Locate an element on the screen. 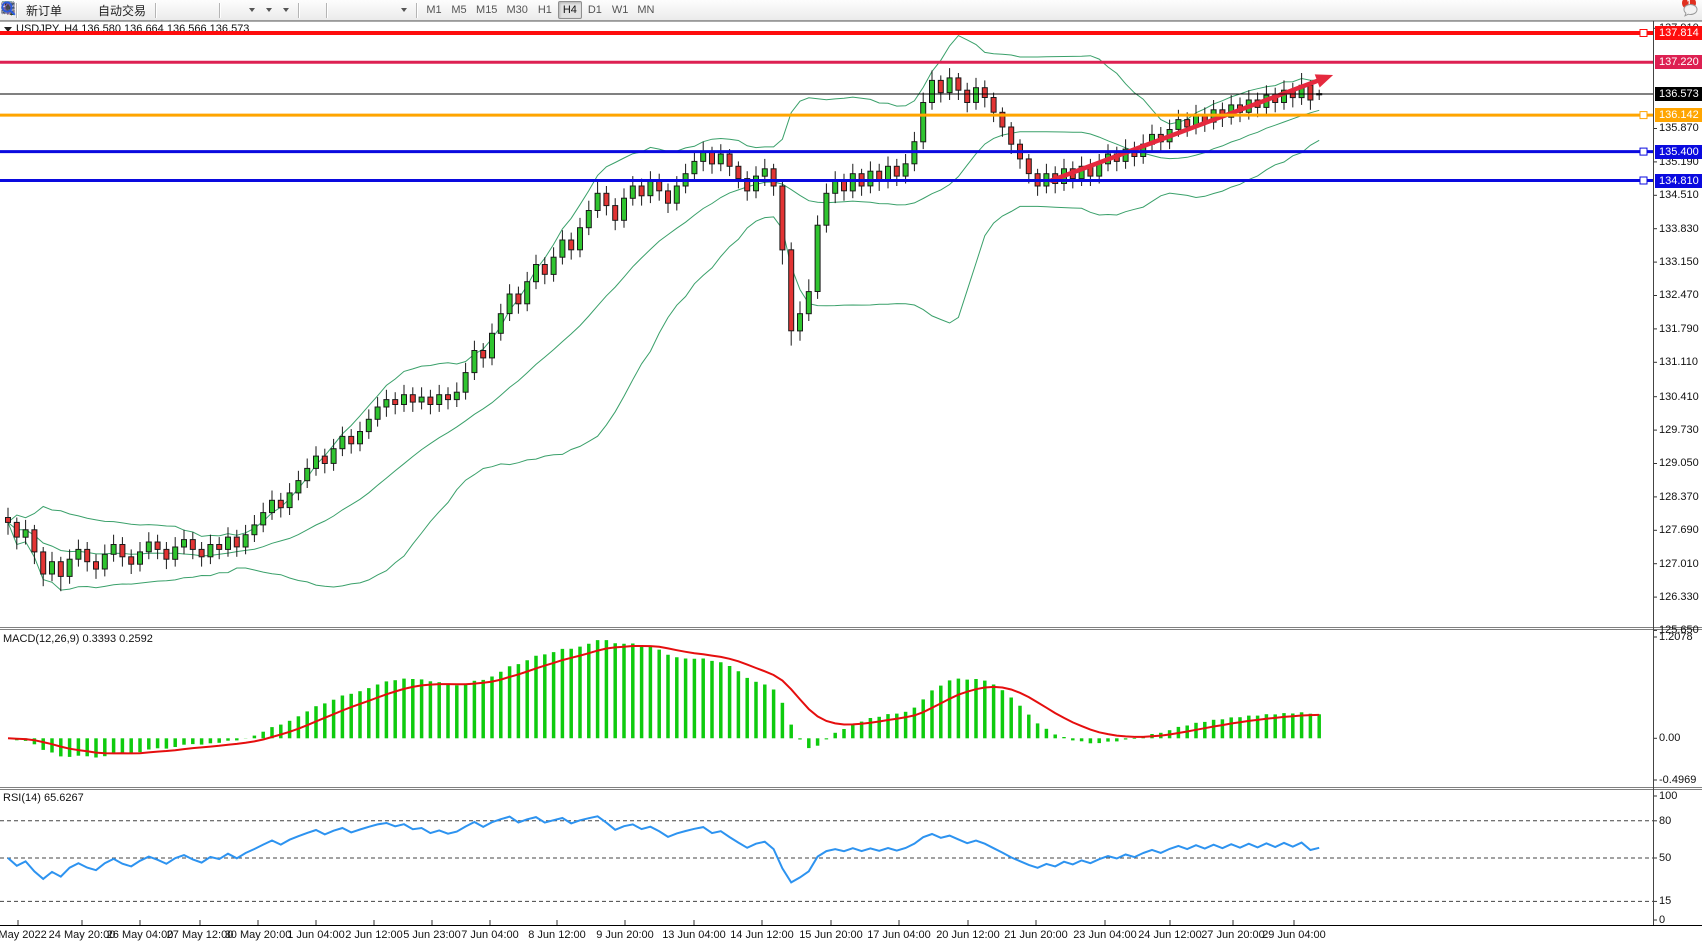 This screenshot has width=1702, height=943. rsi-indicator-label: RSI(14) 65.6267 is located at coordinates (43, 798).